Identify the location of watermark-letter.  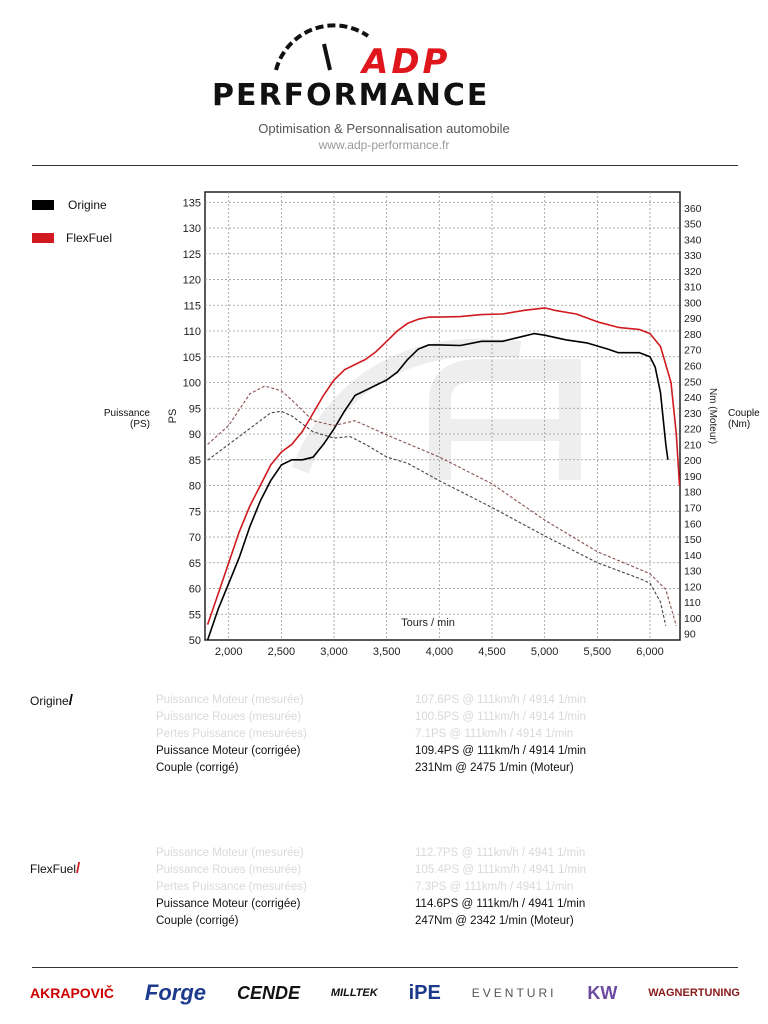
(505, 419).